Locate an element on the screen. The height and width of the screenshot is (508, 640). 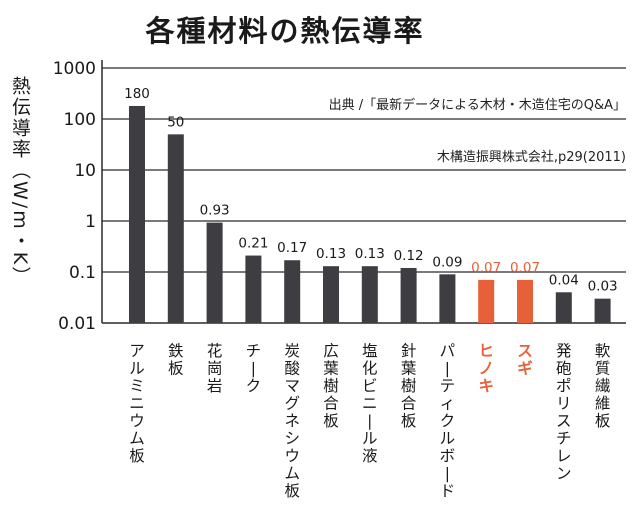
category-label: 発砲ポリスチレン is located at coordinates (564, 412).